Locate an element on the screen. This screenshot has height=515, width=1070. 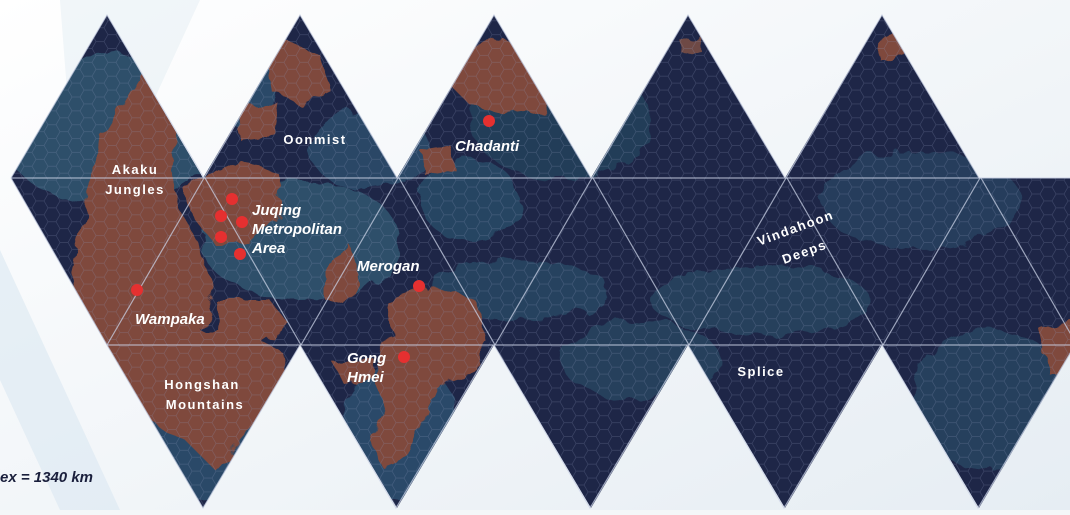
region-label-oonmist: Oonmist is located at coordinates (314, 139).